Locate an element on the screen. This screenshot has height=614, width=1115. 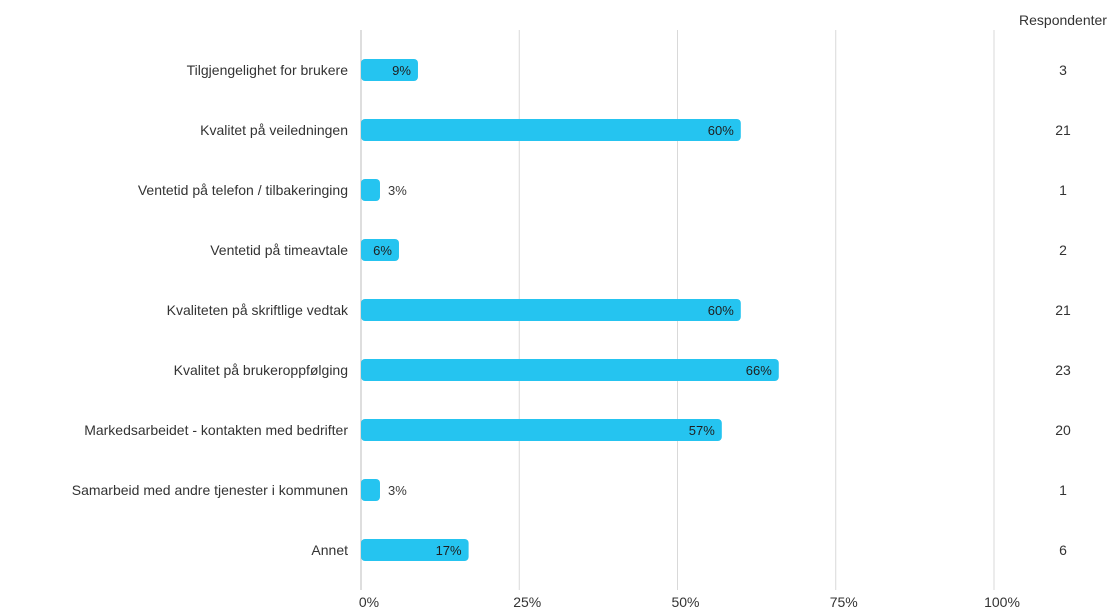
respondent-count: 6 is located at coordinates (1063, 550).